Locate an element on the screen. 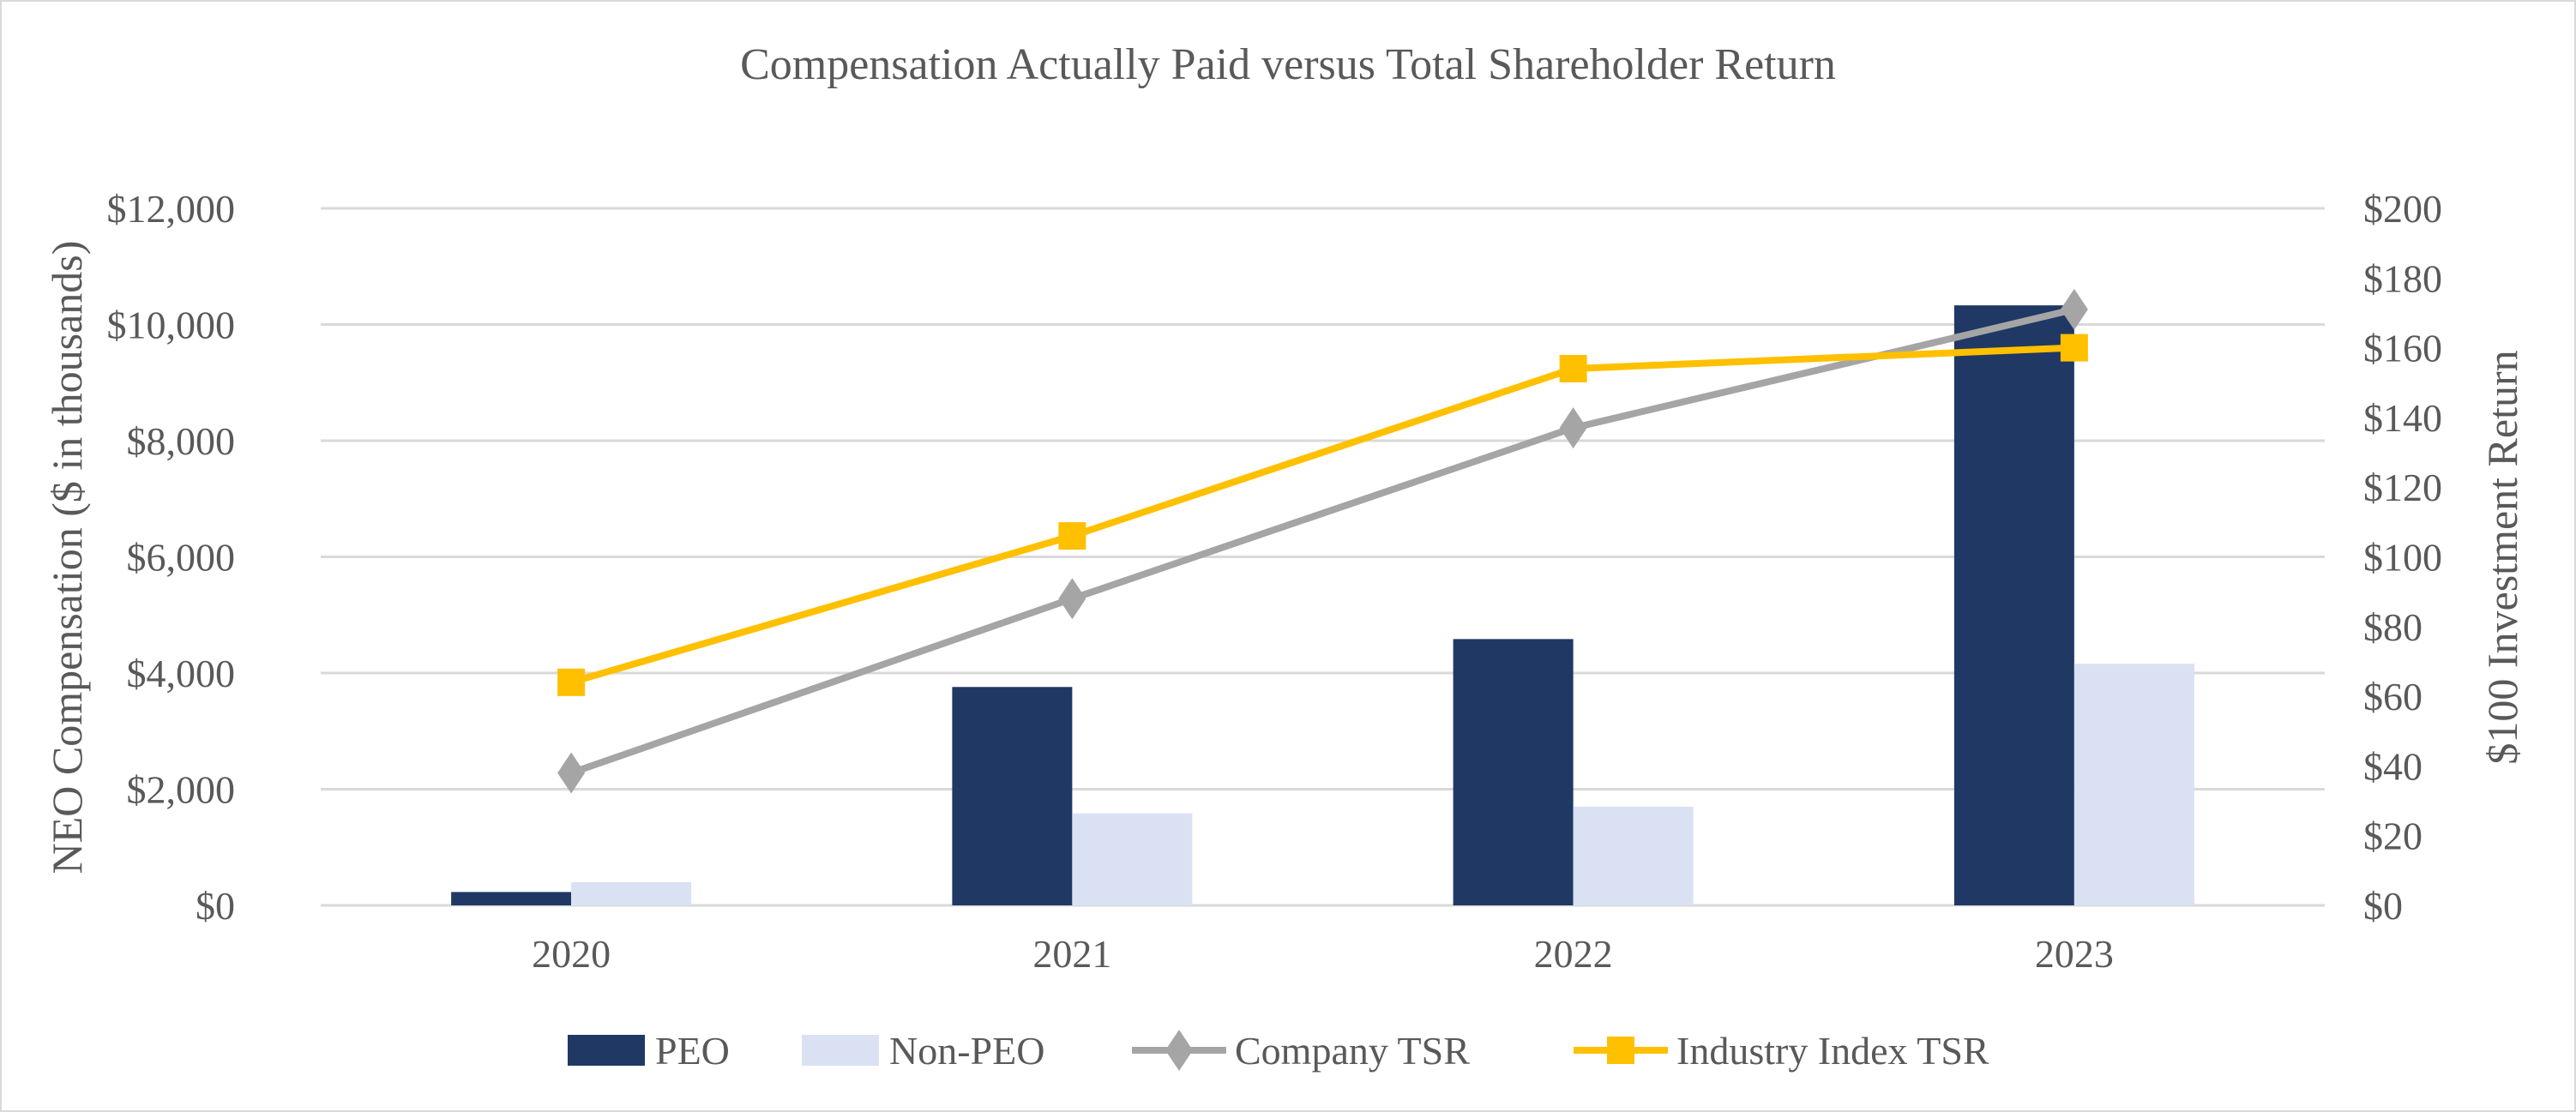 Image resolution: width=2576 pixels, height=1112 pixels. y-tick-right: $120 is located at coordinates (2402, 487).